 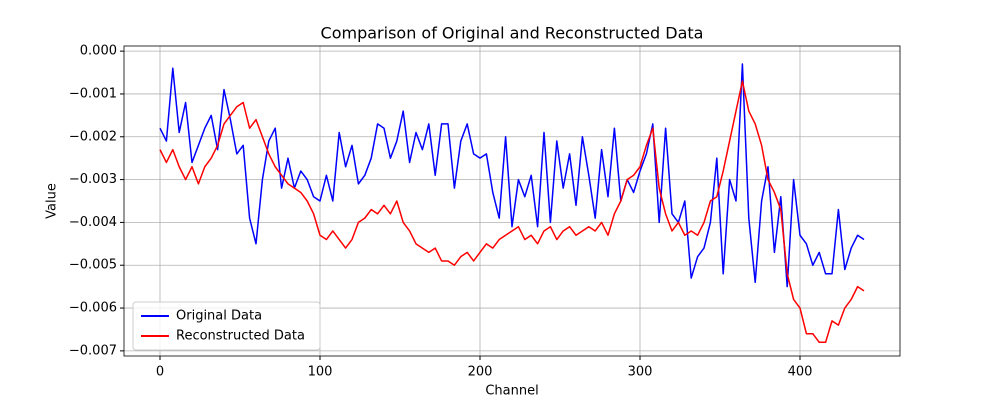 What do you see at coordinates (93, 222) in the screenshot?
I see `y-tick-label: −0.004` at bounding box center [93, 222].